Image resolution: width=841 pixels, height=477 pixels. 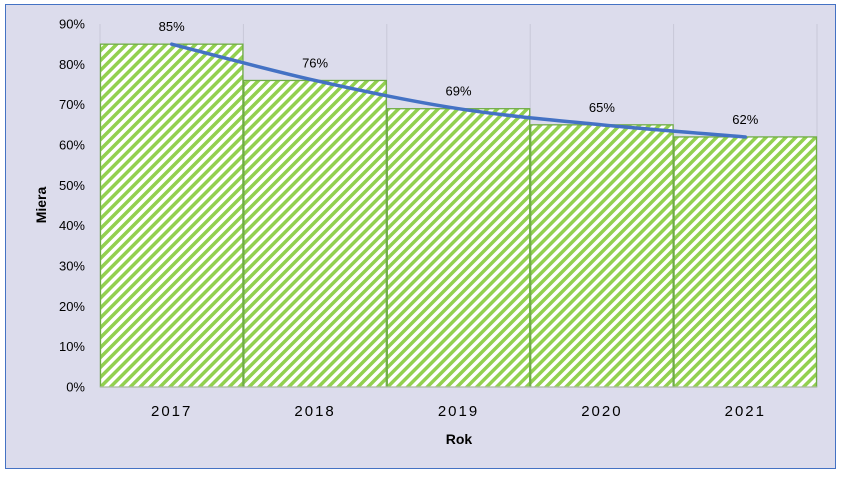 What do you see at coordinates (72, 104) in the screenshot?
I see `y-tick-label: 70%` at bounding box center [72, 104].